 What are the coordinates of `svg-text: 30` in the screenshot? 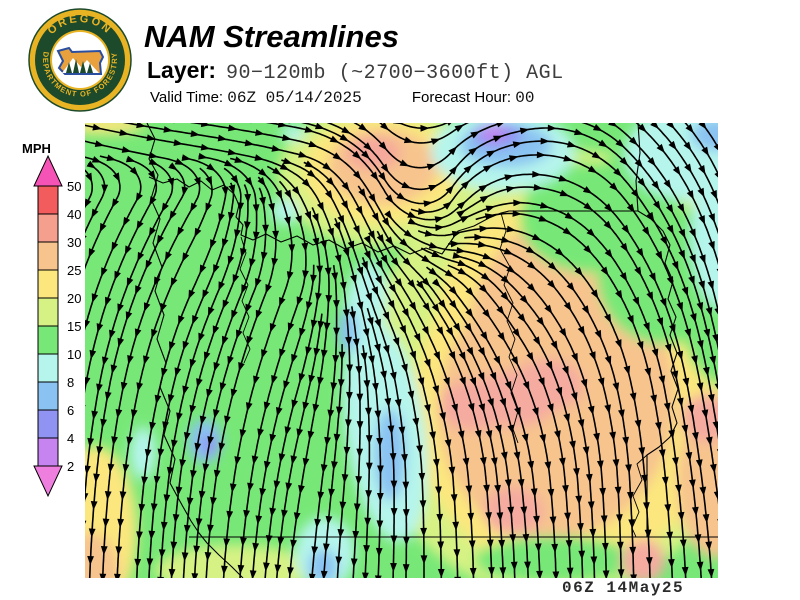 It's located at (74, 242).